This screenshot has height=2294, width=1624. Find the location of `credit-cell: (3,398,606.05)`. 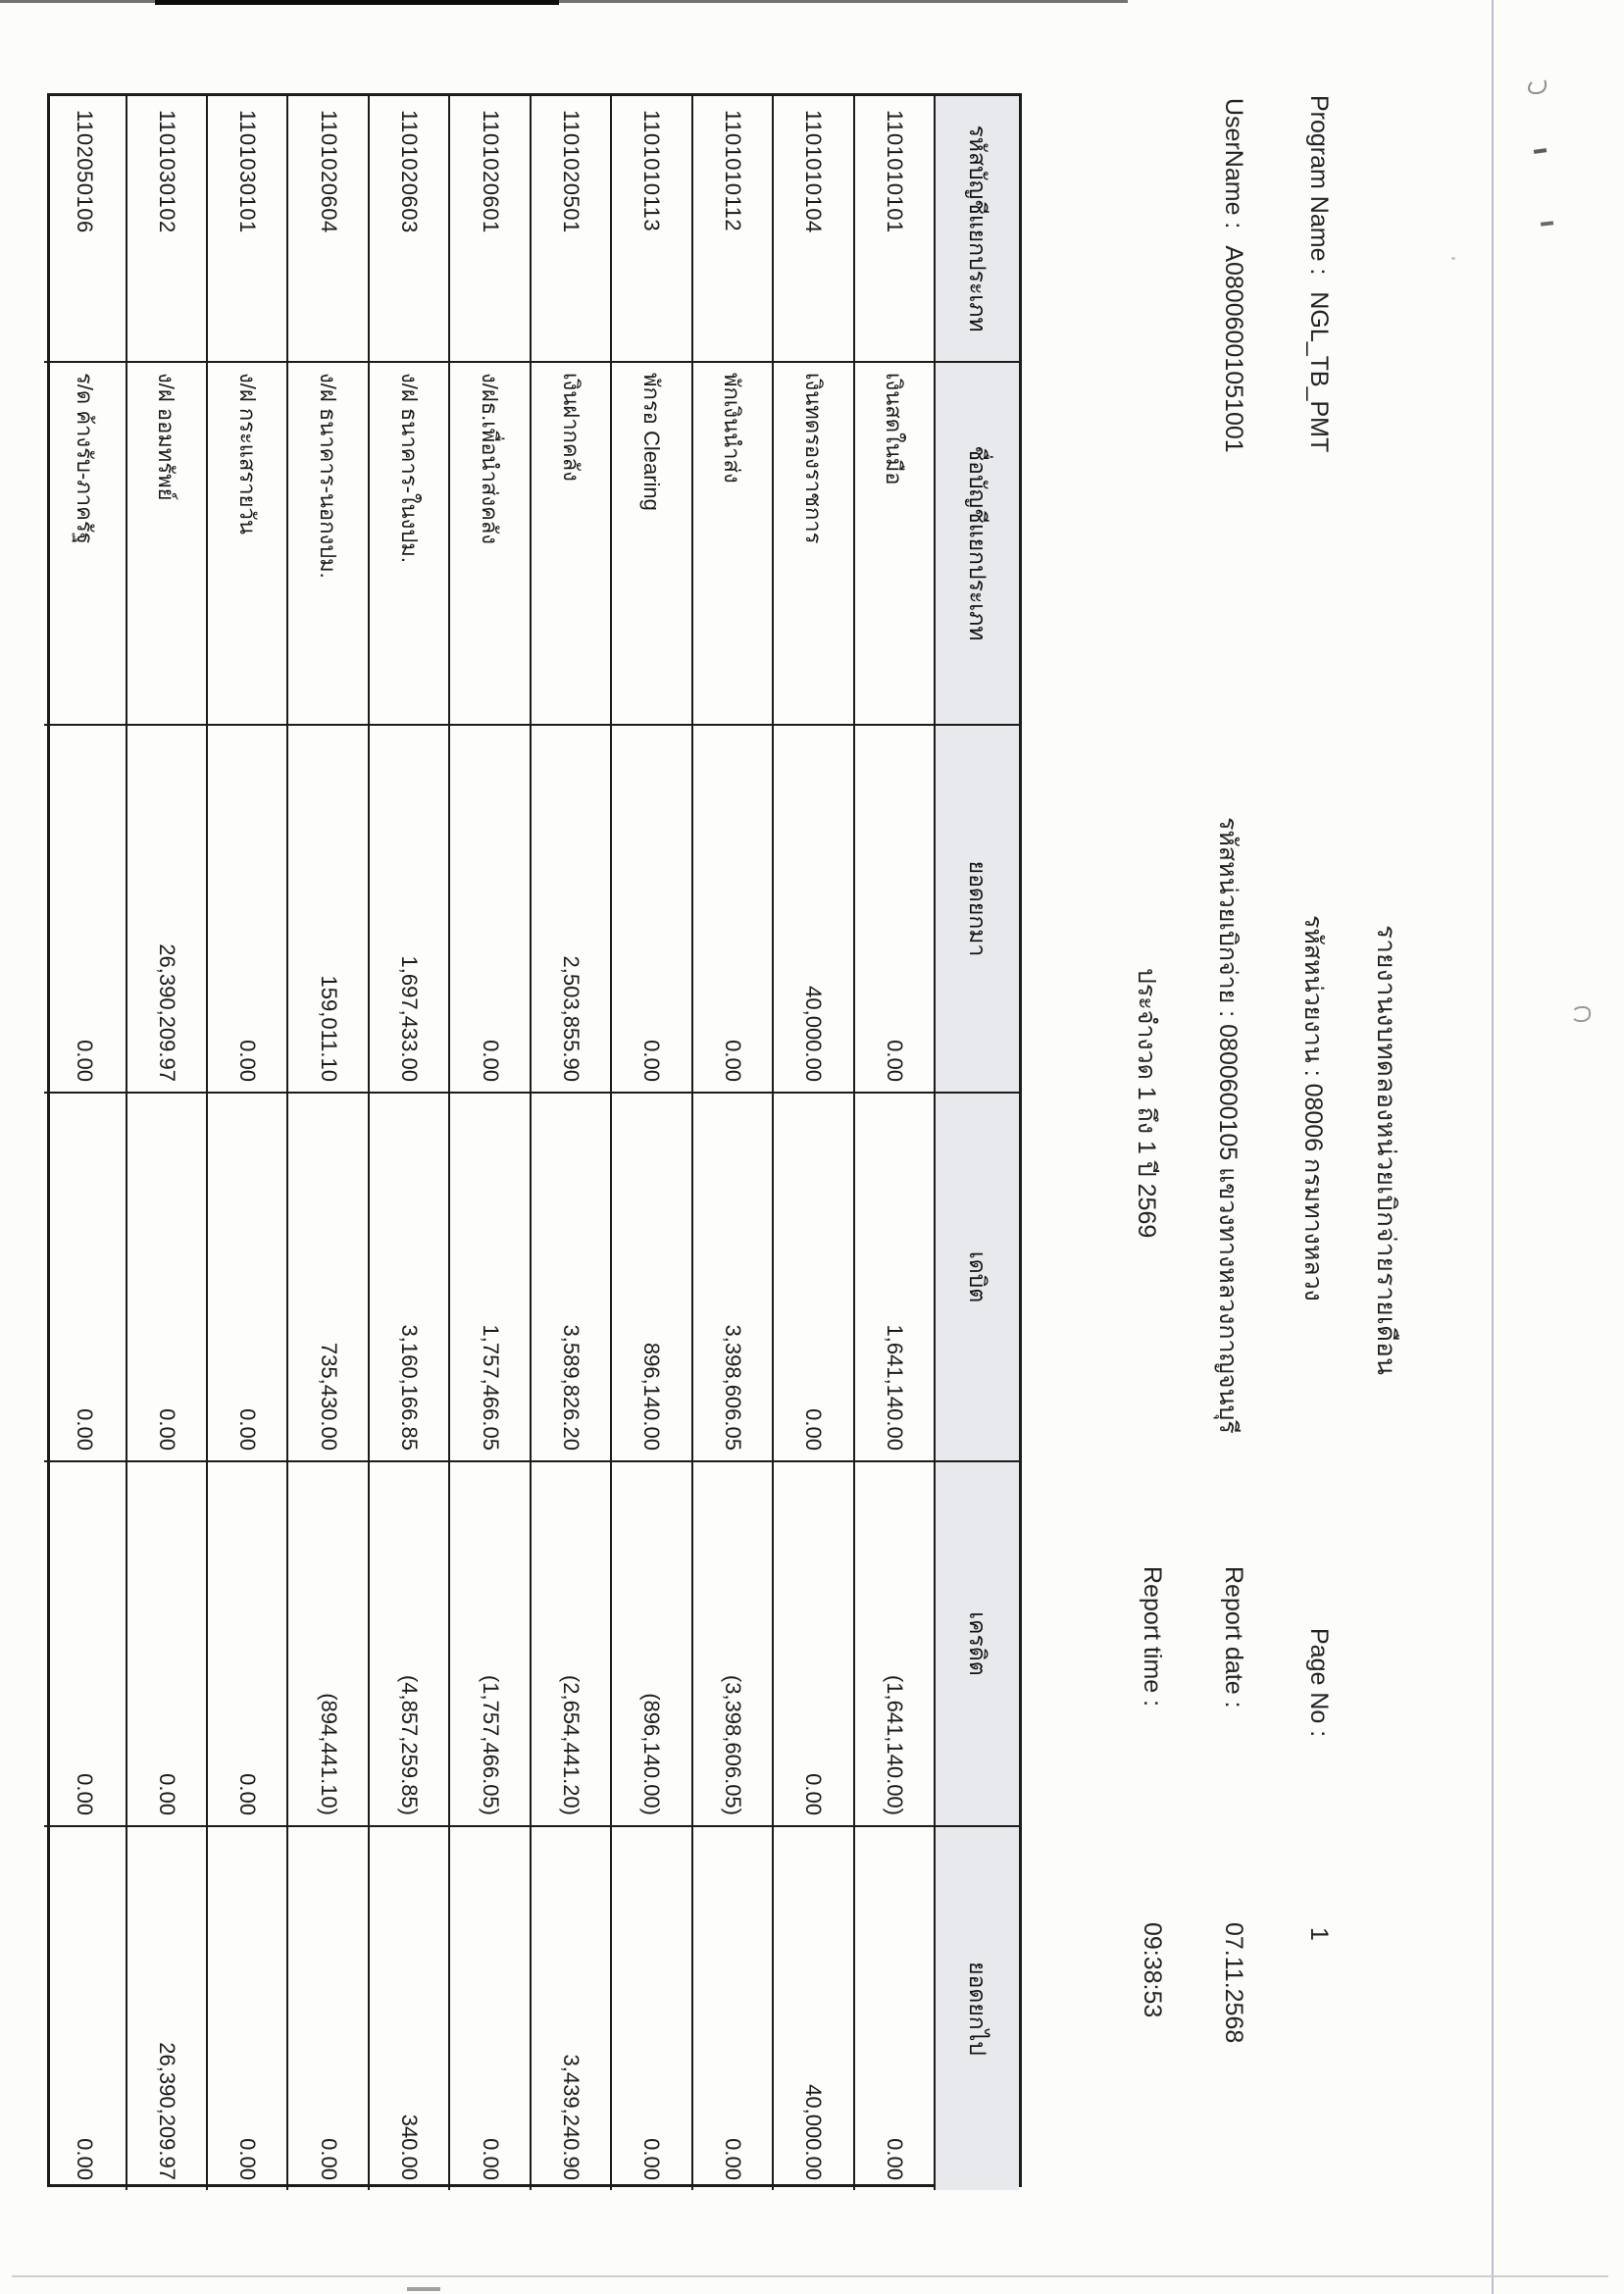

credit-cell: (3,398,606.05) is located at coordinates (731, 1644).